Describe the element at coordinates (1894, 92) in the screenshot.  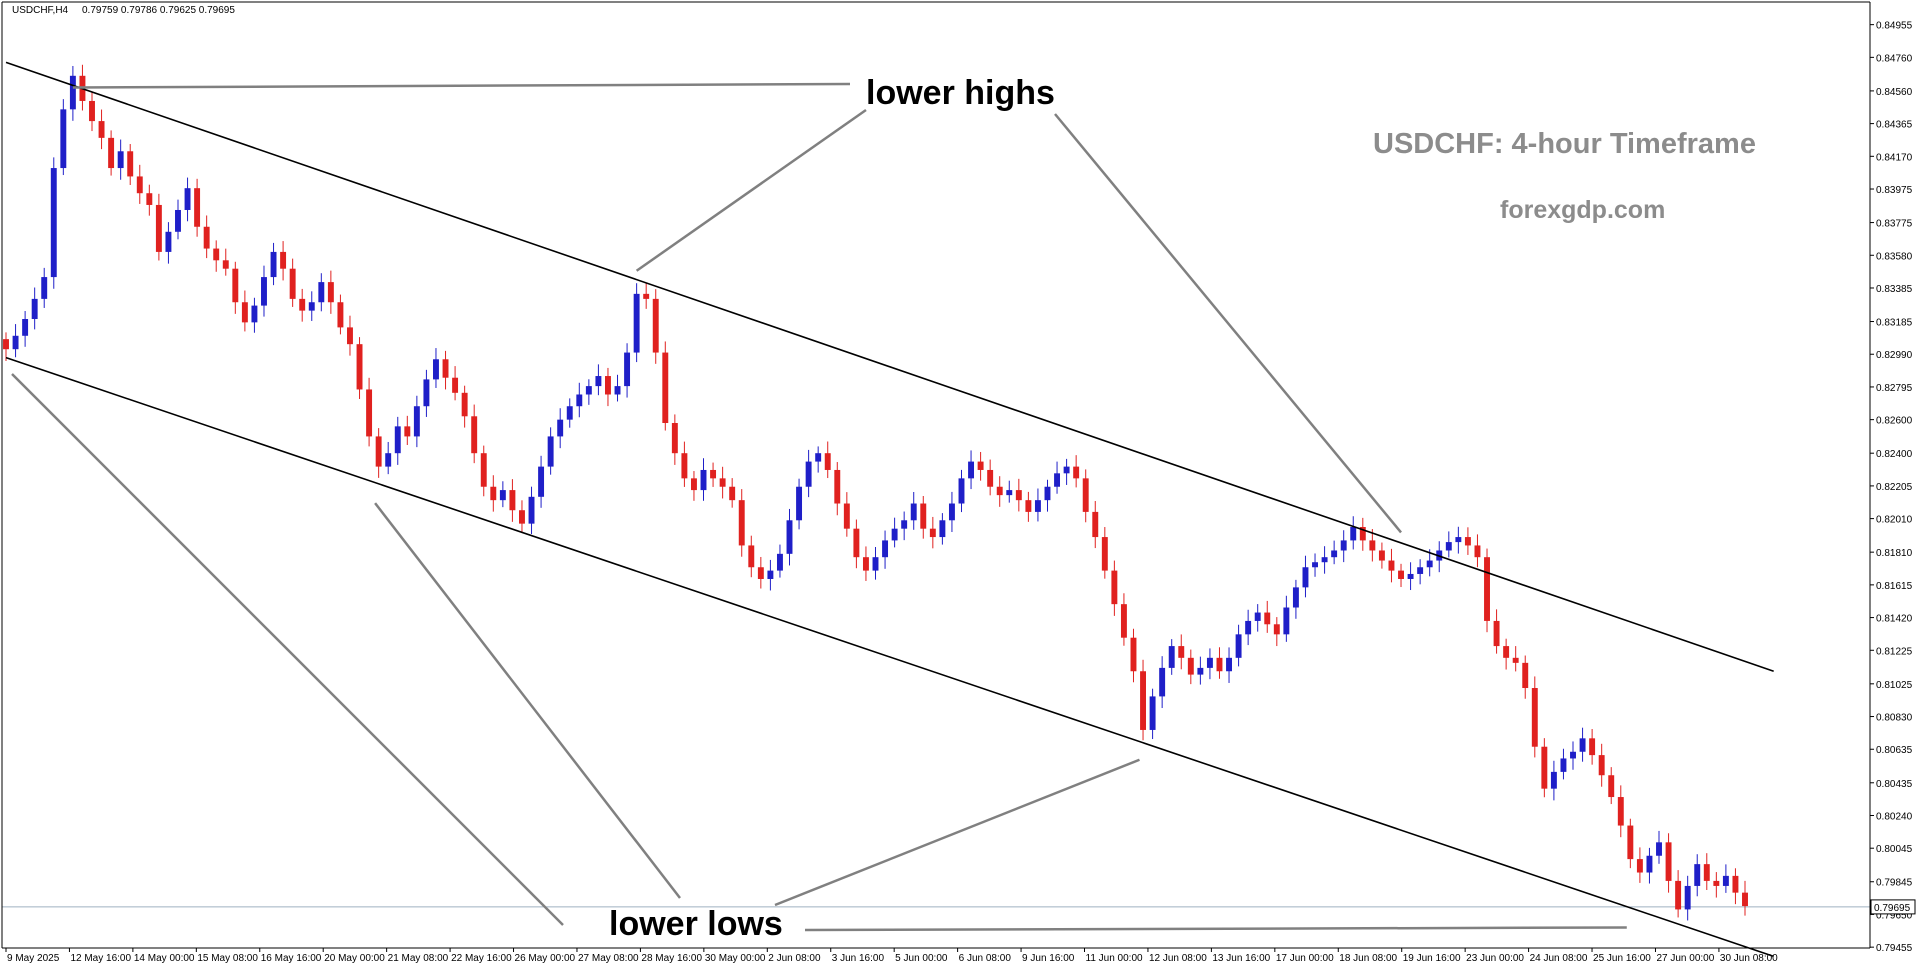
I see `y-tick-label: 0.84560` at that location.